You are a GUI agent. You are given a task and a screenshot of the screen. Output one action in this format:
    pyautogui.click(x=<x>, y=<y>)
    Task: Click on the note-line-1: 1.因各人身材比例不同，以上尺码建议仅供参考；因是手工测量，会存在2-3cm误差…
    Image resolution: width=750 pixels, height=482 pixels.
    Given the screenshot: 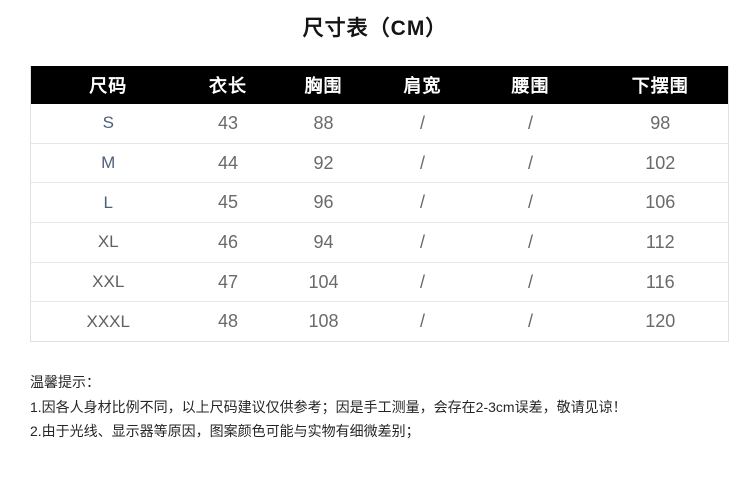 What is the action you would take?
    pyautogui.click(x=328, y=406)
    